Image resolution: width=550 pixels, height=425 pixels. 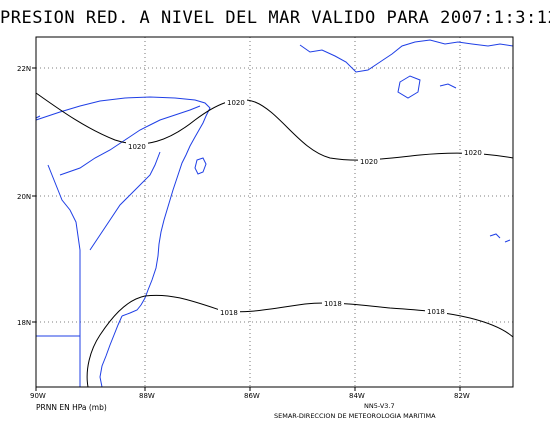 I want to click on lon-label: 86W, so click(x=252, y=396).